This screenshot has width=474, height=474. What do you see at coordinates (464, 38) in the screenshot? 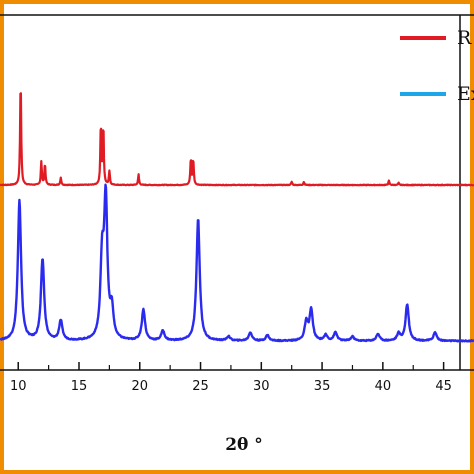
I see `legend-label-r: R` at bounding box center [464, 38].